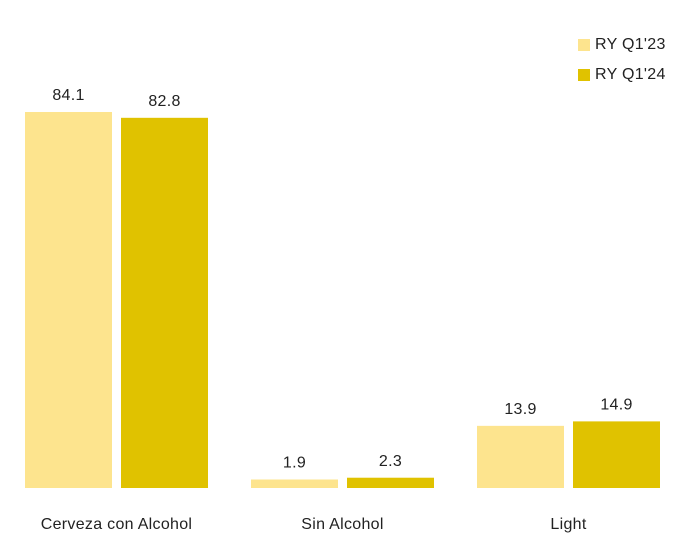  I want to click on data-label: 2.3, so click(390, 461).